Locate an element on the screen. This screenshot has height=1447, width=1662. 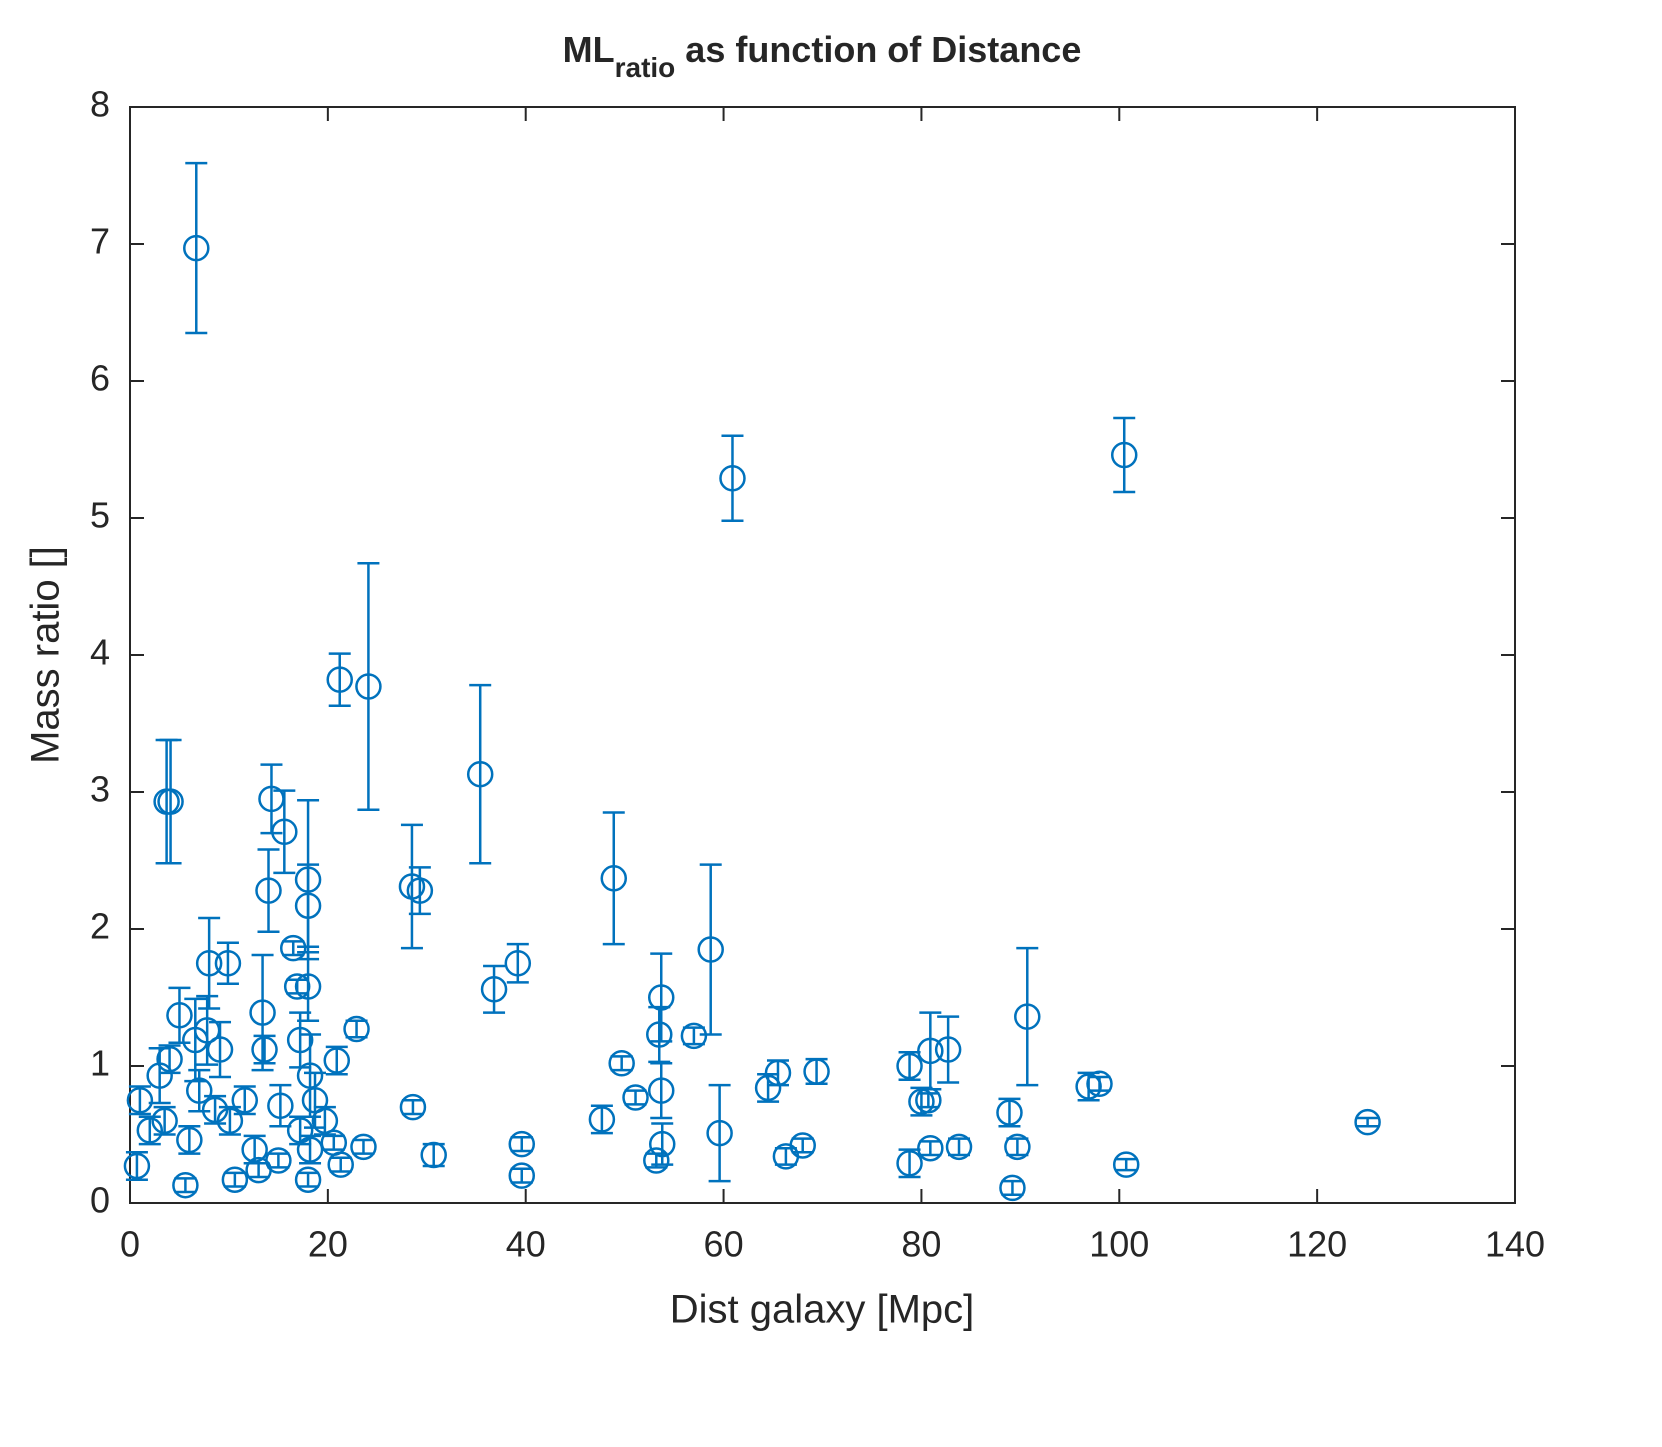
y-tick-label: 7 is located at coordinates (100, 241).